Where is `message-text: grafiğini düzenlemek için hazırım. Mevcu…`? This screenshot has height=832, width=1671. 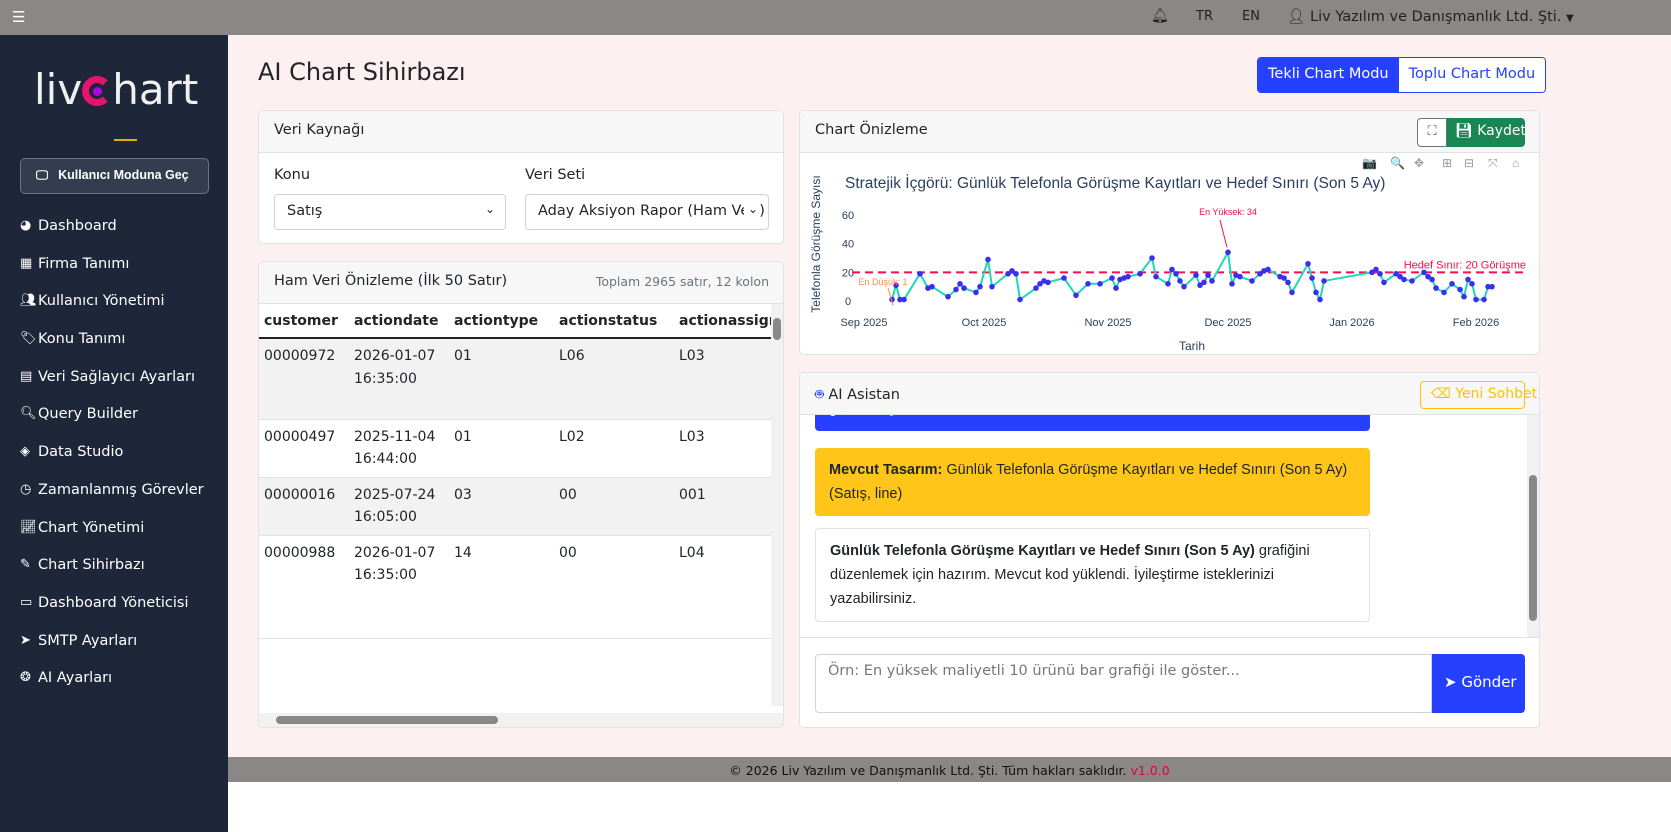
message-text: grafiğini düzenlemek için hazırım. Mevcu… is located at coordinates (1070, 575).